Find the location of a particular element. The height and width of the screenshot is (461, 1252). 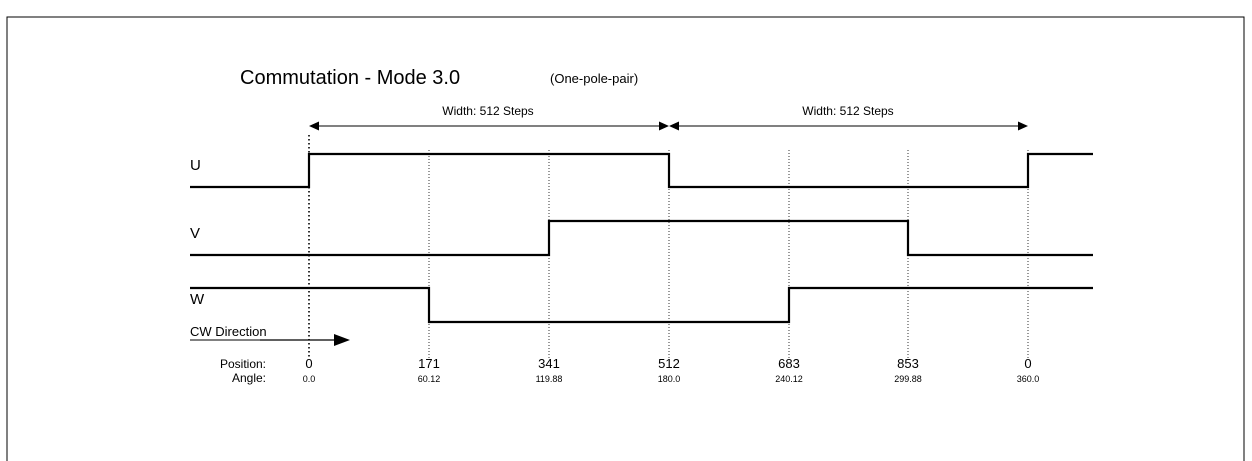

position-value-0: 0 is located at coordinates (308, 363).